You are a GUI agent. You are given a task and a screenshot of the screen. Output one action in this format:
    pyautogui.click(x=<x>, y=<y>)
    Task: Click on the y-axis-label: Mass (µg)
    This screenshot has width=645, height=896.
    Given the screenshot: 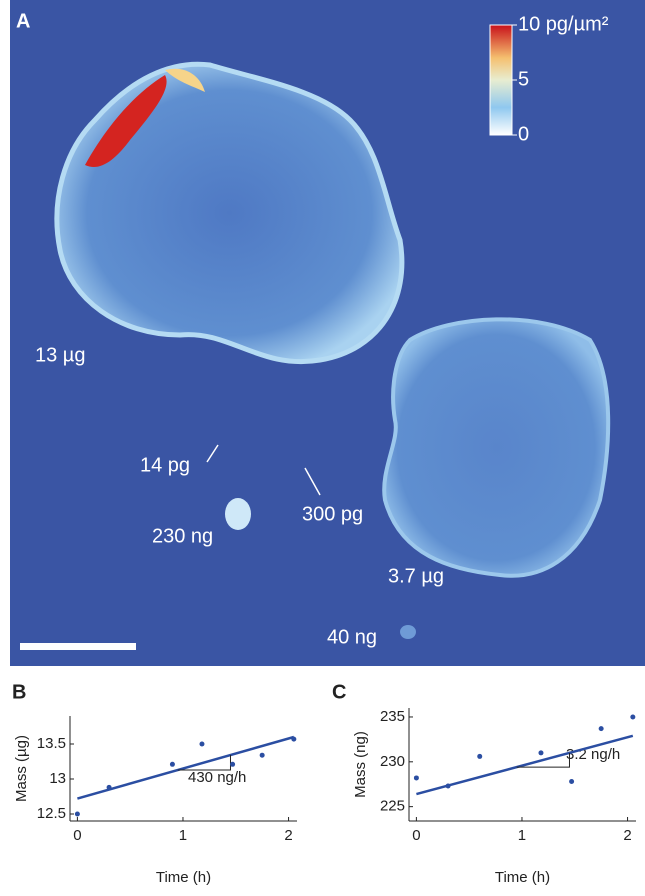 What is the action you would take?
    pyautogui.click(x=21, y=768)
    